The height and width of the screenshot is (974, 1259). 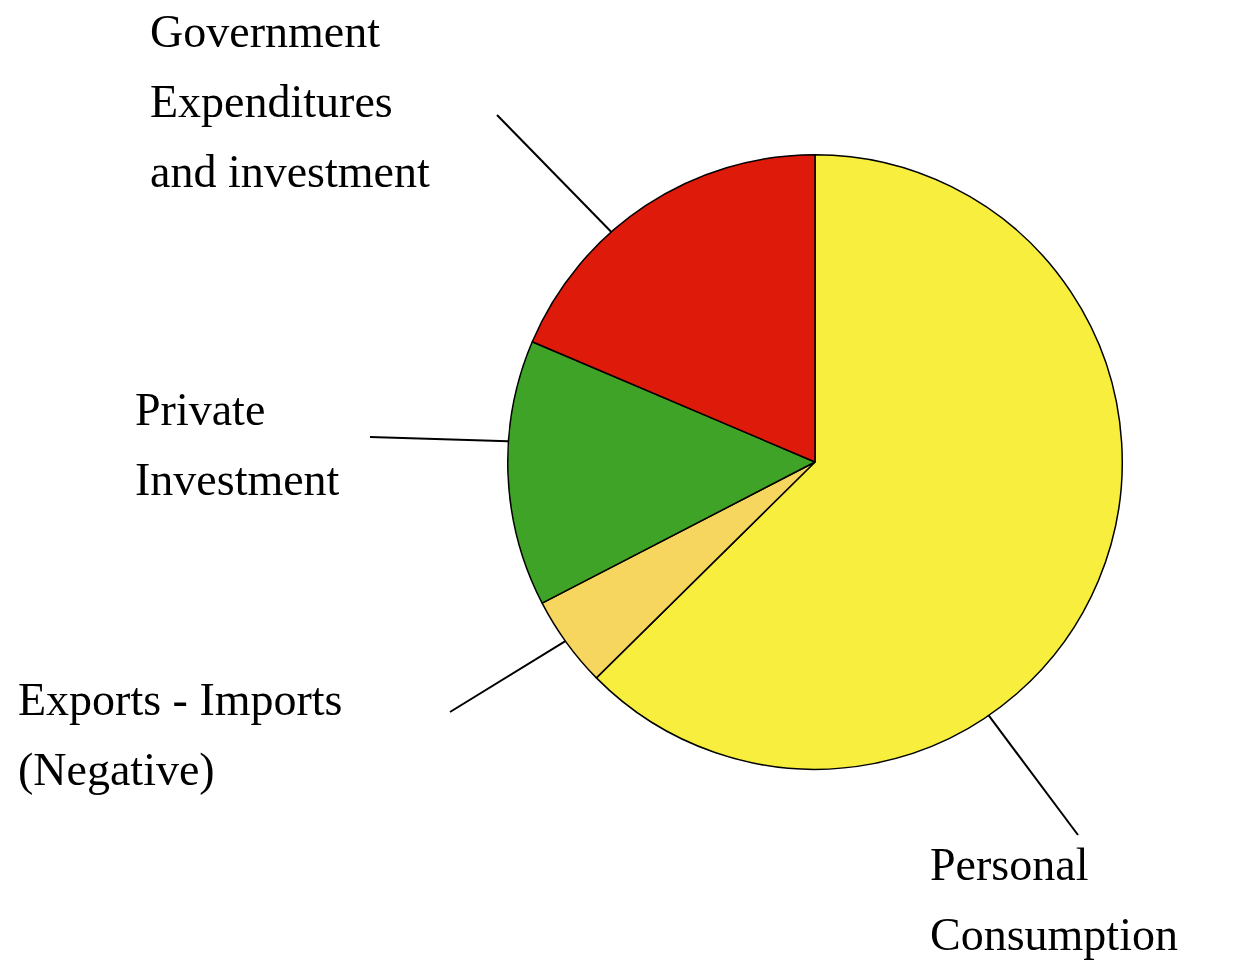 I want to click on legend-label: Exports - Imports (Negative), so click(x=180, y=735).